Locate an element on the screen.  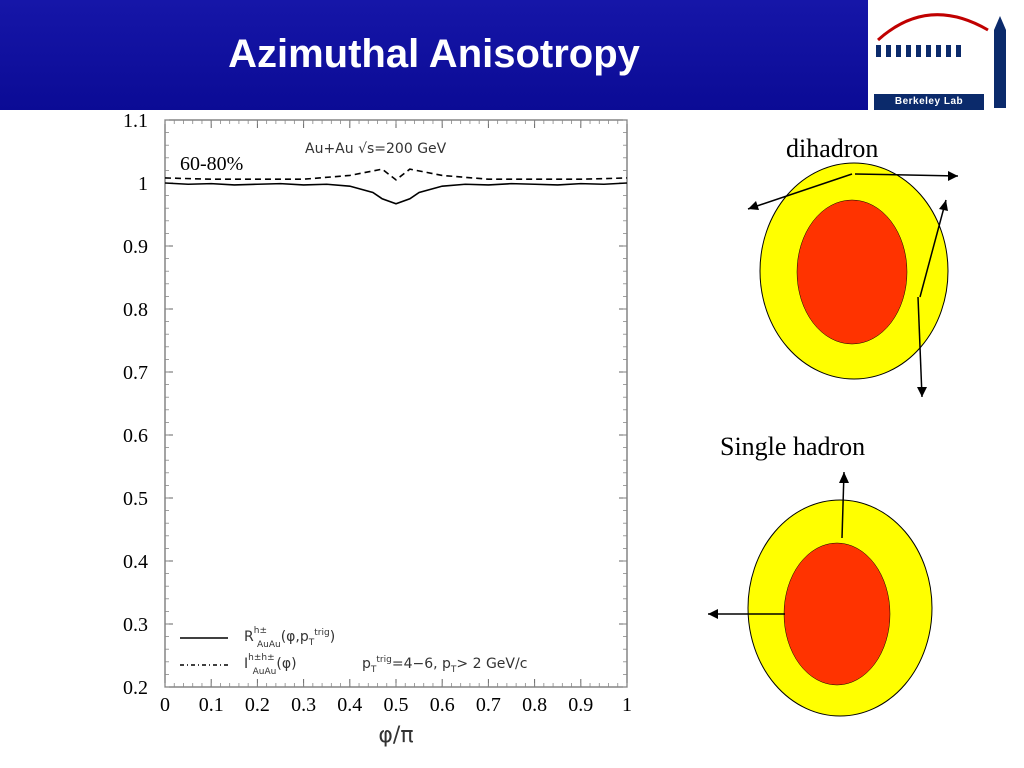
y-tick-label: 1 is located at coordinates (143, 184).